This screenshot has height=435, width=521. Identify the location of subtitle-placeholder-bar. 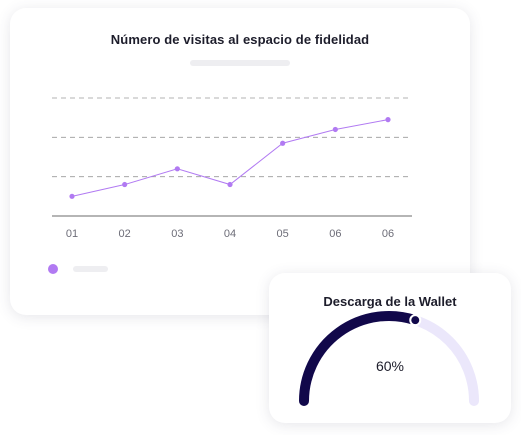
(240, 63).